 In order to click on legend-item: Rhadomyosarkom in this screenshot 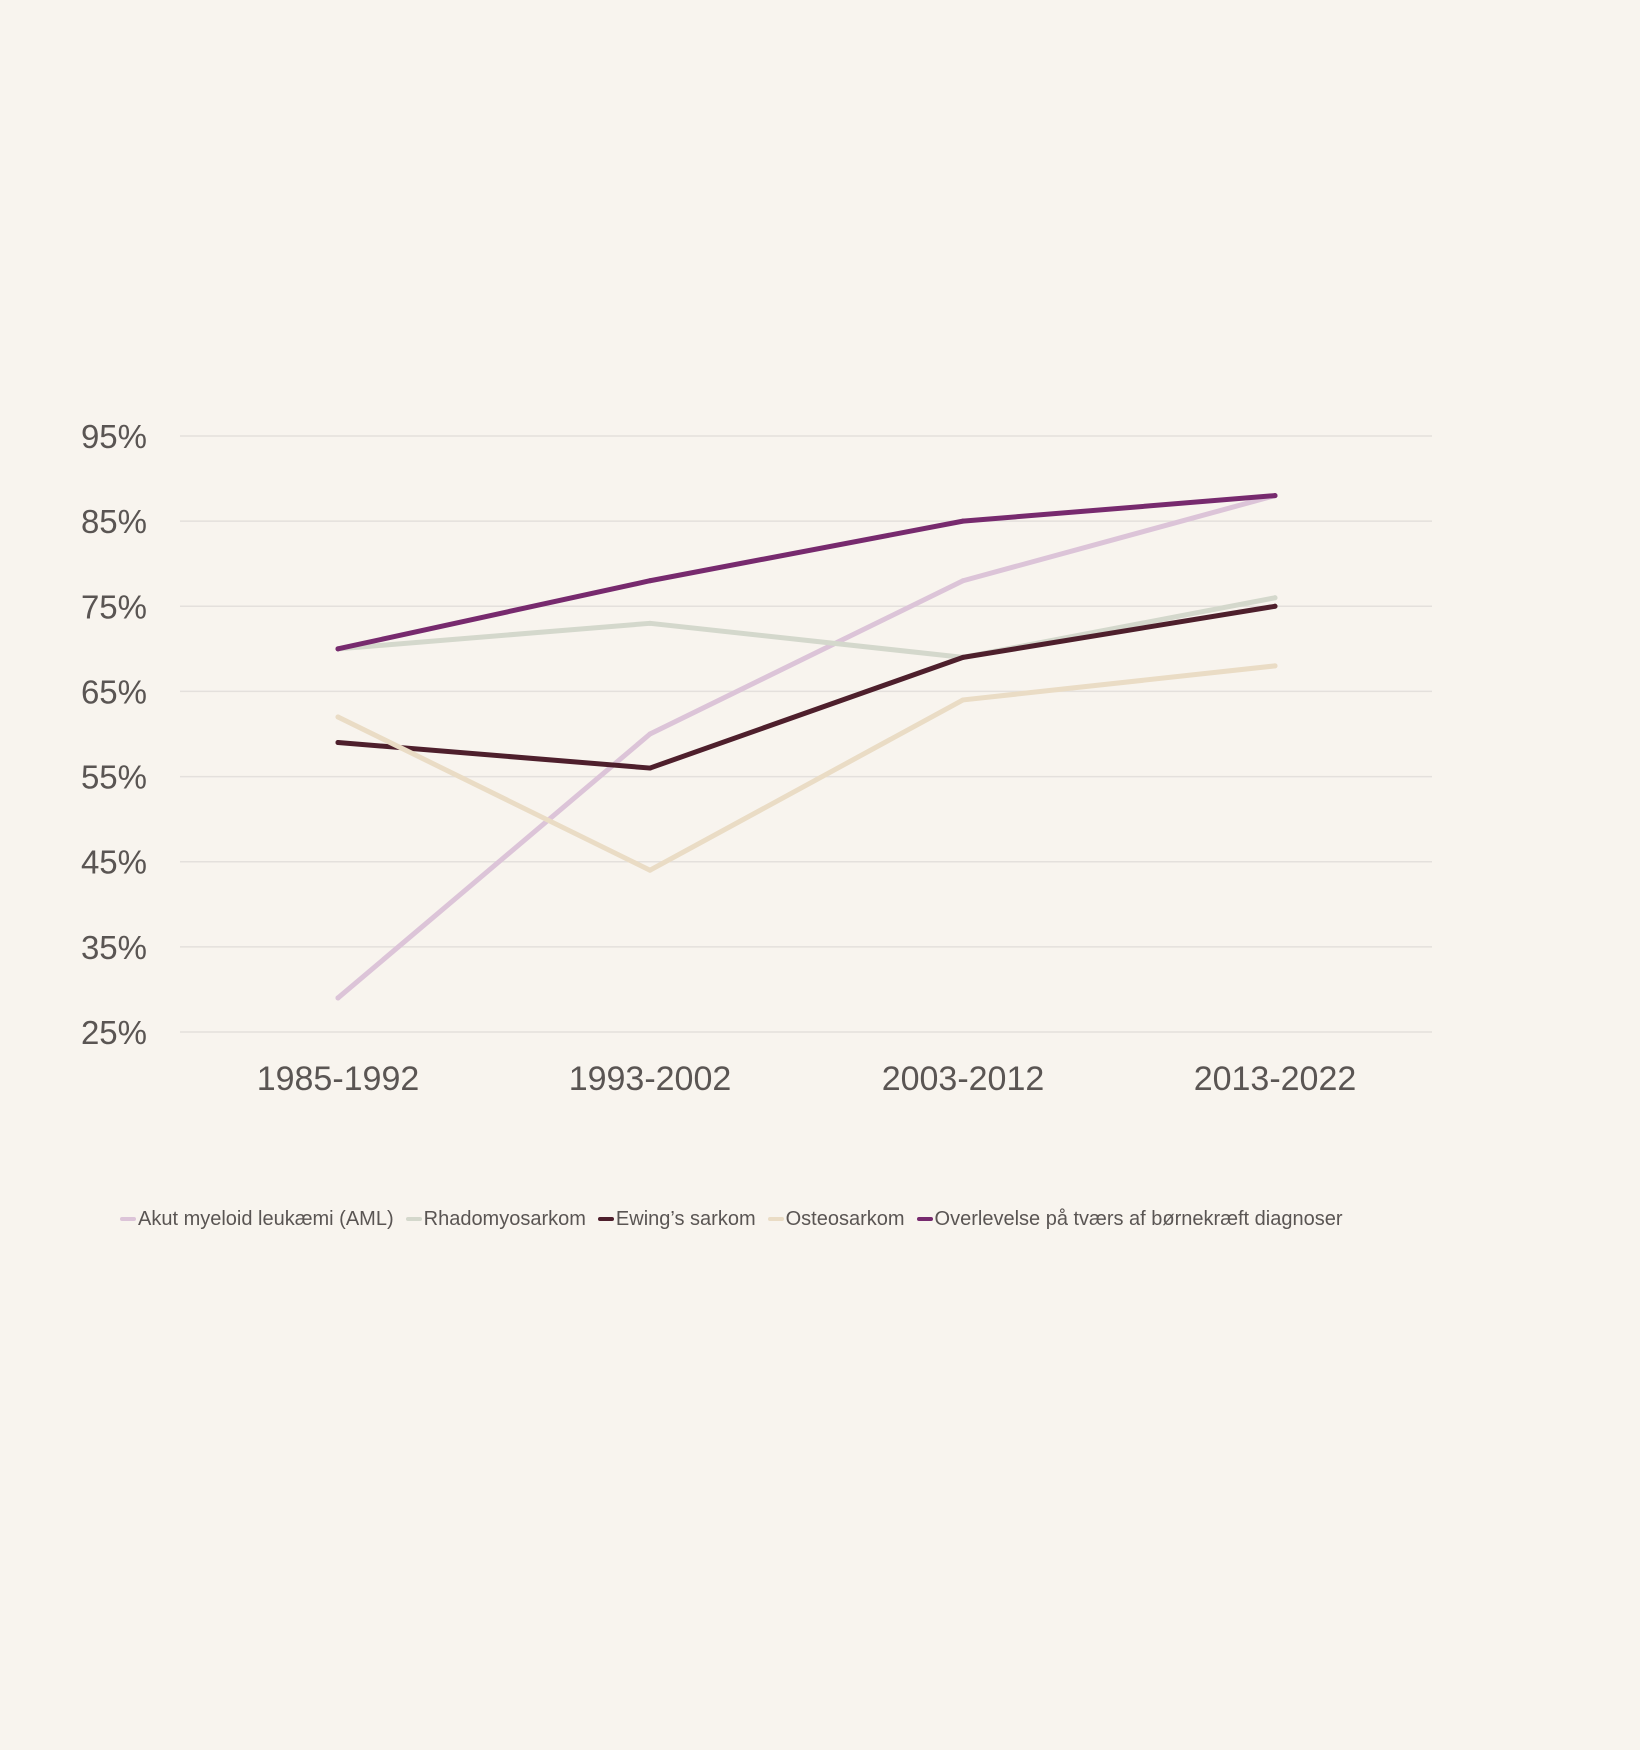, I will do `click(495, 1219)`.